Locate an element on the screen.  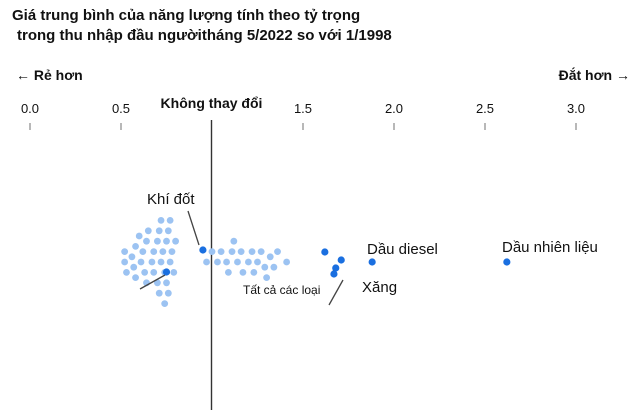
x-tick-label: 2.0 is located at coordinates (394, 108).